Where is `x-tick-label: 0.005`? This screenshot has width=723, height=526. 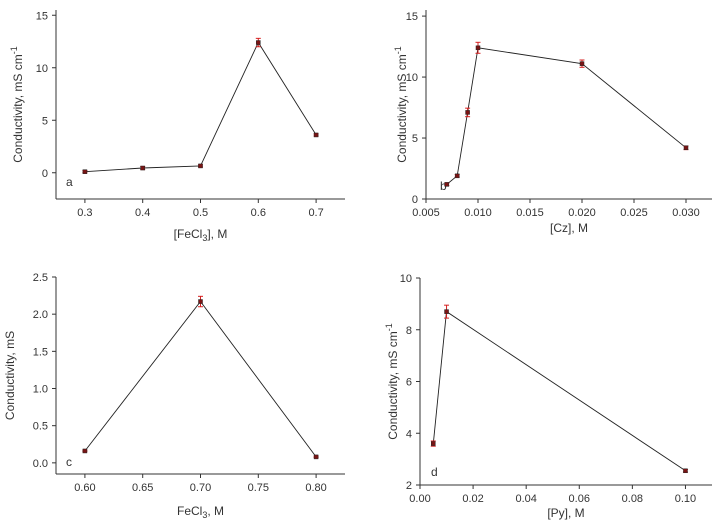 x-tick-label: 0.005 is located at coordinates (426, 213).